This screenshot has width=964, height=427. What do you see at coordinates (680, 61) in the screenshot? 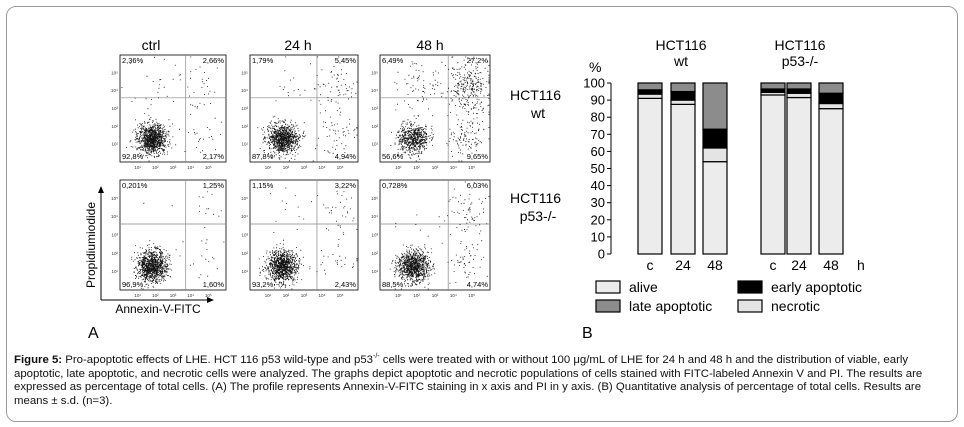
I see `group-title-wt-line2: wt` at bounding box center [680, 61].